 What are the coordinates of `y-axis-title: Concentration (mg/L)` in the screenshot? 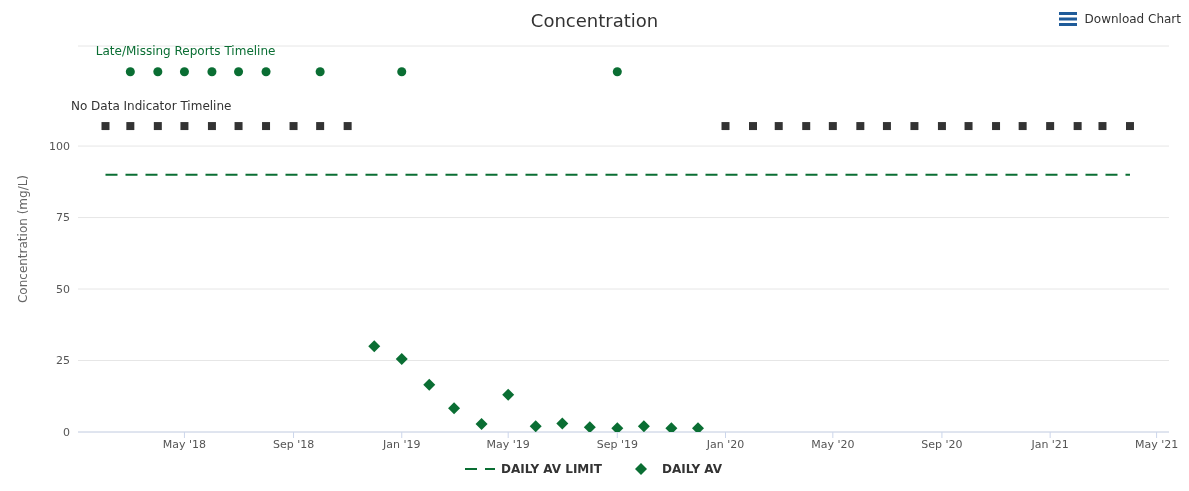 It's located at (23, 239).